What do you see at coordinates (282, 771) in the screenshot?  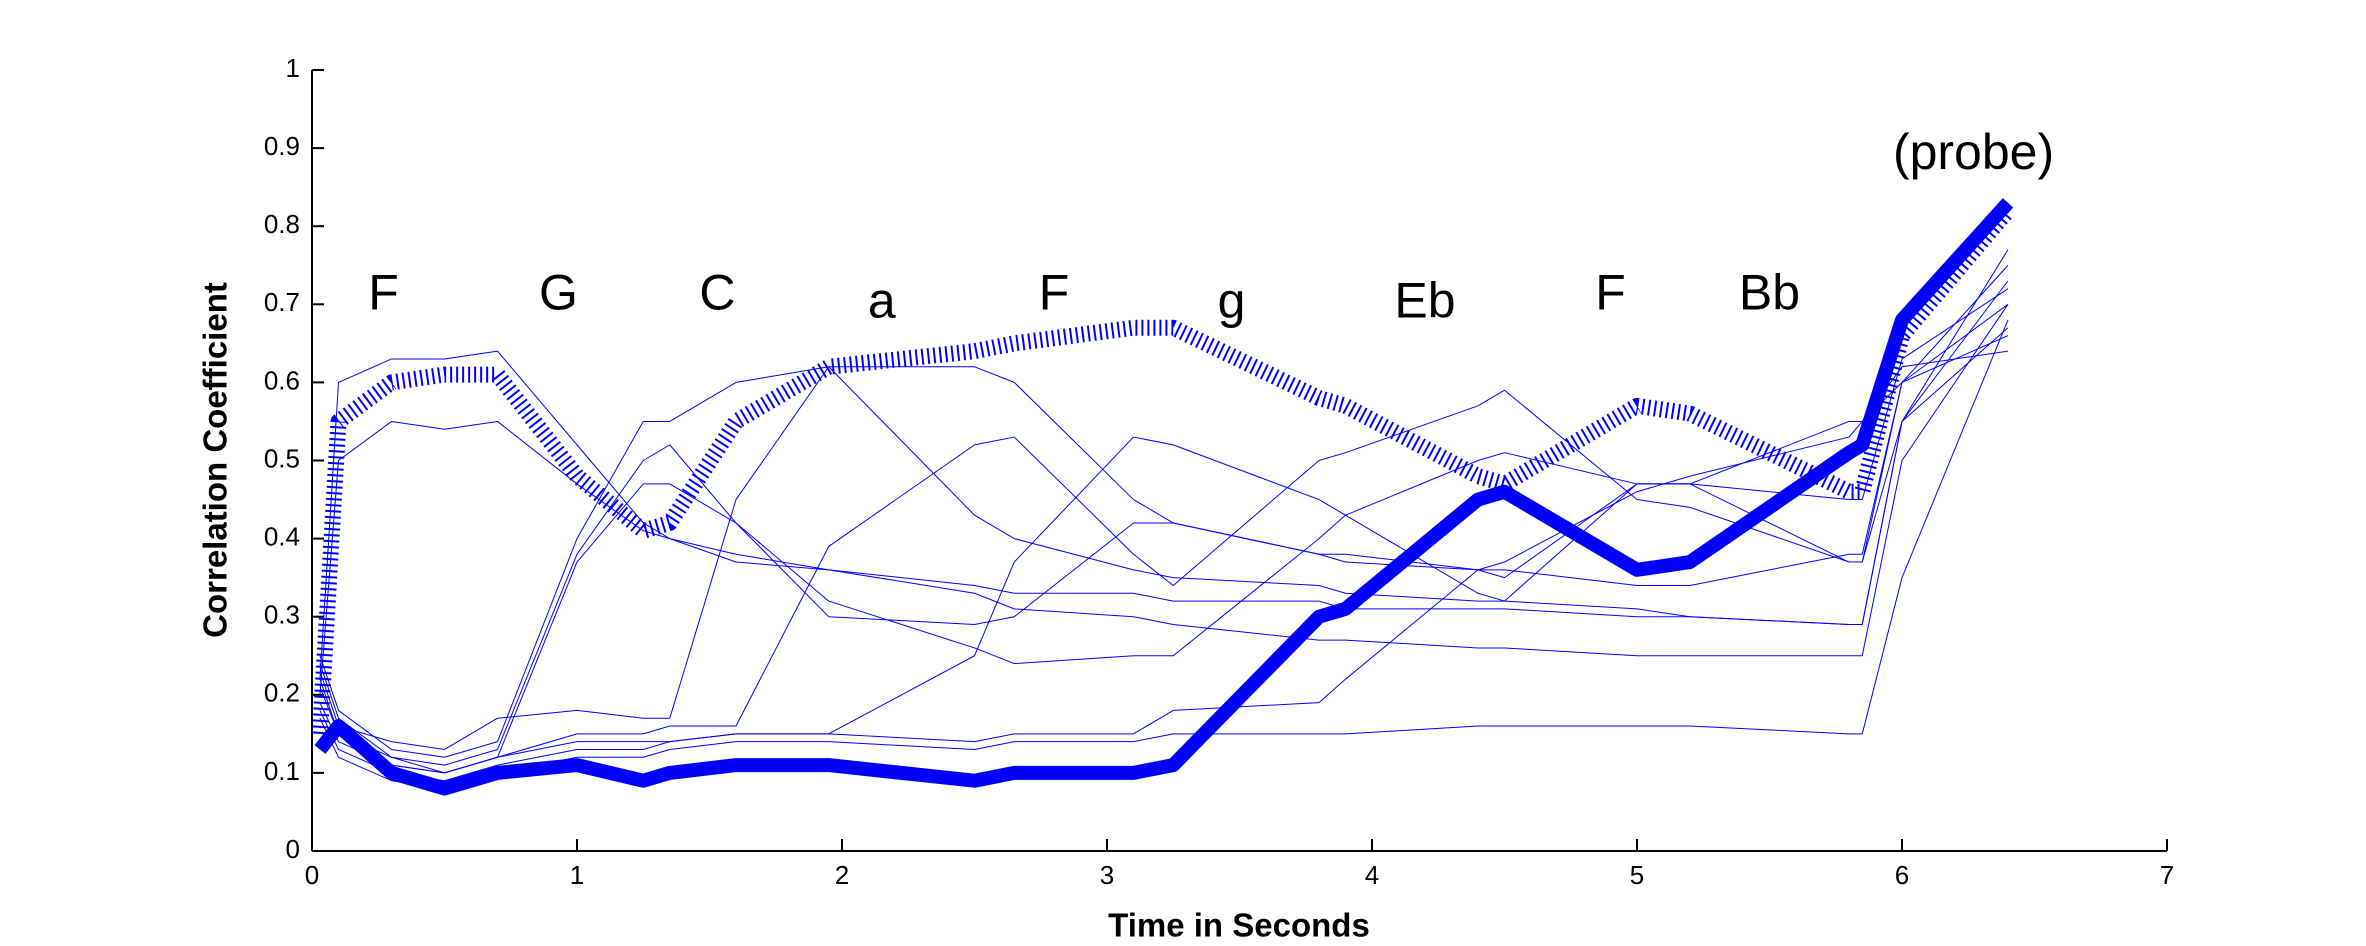 I see `y-tick-label: 0.1` at bounding box center [282, 771].